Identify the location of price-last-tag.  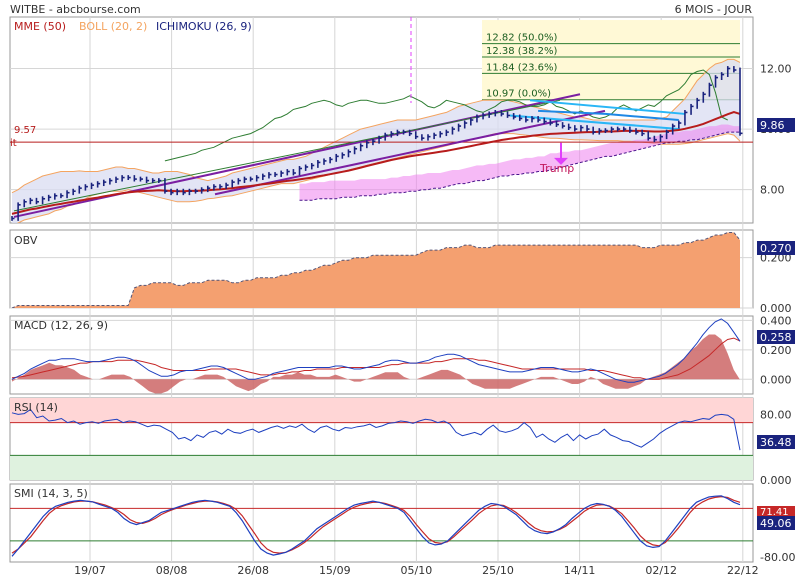
(776, 125).